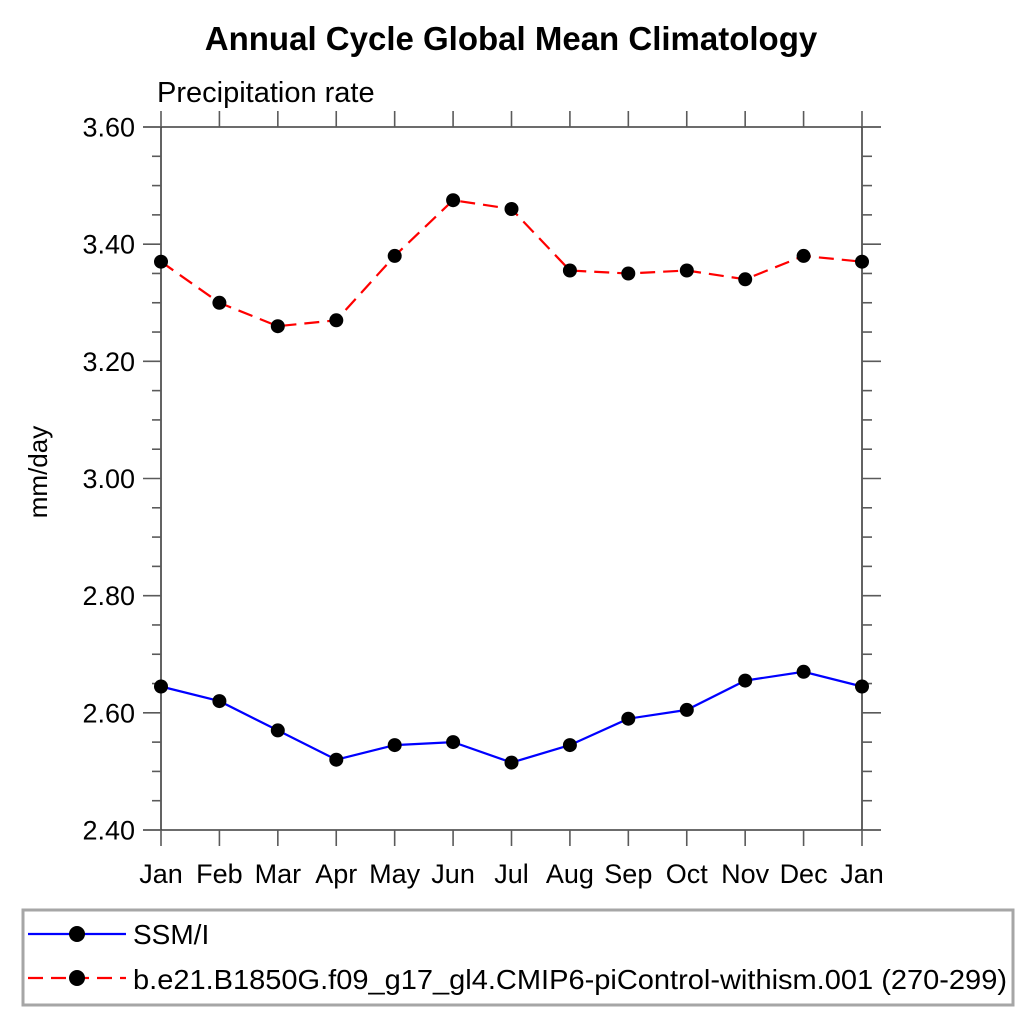 The width and height of the screenshot is (1024, 1024). Describe the element at coordinates (38, 472) in the screenshot. I see `y-axis-label: mm/day` at that location.